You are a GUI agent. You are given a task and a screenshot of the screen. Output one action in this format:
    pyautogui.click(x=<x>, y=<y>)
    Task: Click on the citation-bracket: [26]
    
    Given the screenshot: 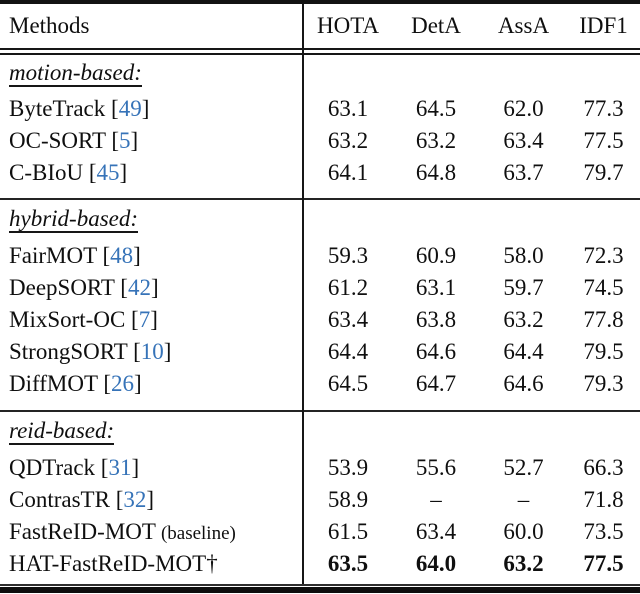 What is the action you would take?
    pyautogui.click(x=119, y=383)
    